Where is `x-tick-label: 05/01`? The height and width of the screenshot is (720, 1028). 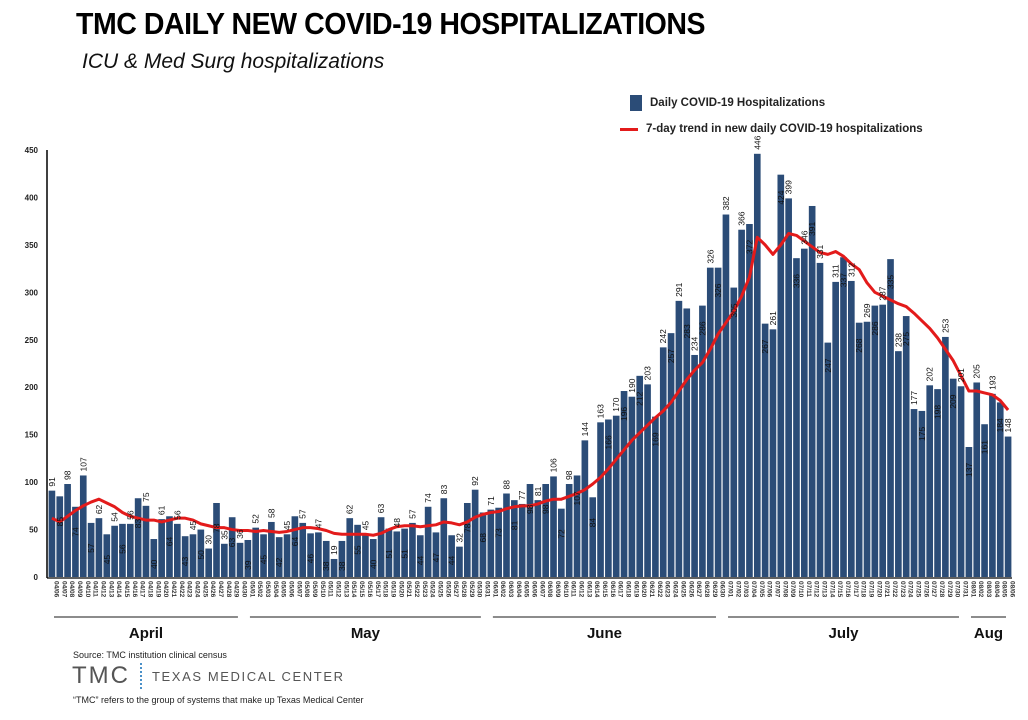
x-tick-label: 05/01 is located at coordinates (251, 589).